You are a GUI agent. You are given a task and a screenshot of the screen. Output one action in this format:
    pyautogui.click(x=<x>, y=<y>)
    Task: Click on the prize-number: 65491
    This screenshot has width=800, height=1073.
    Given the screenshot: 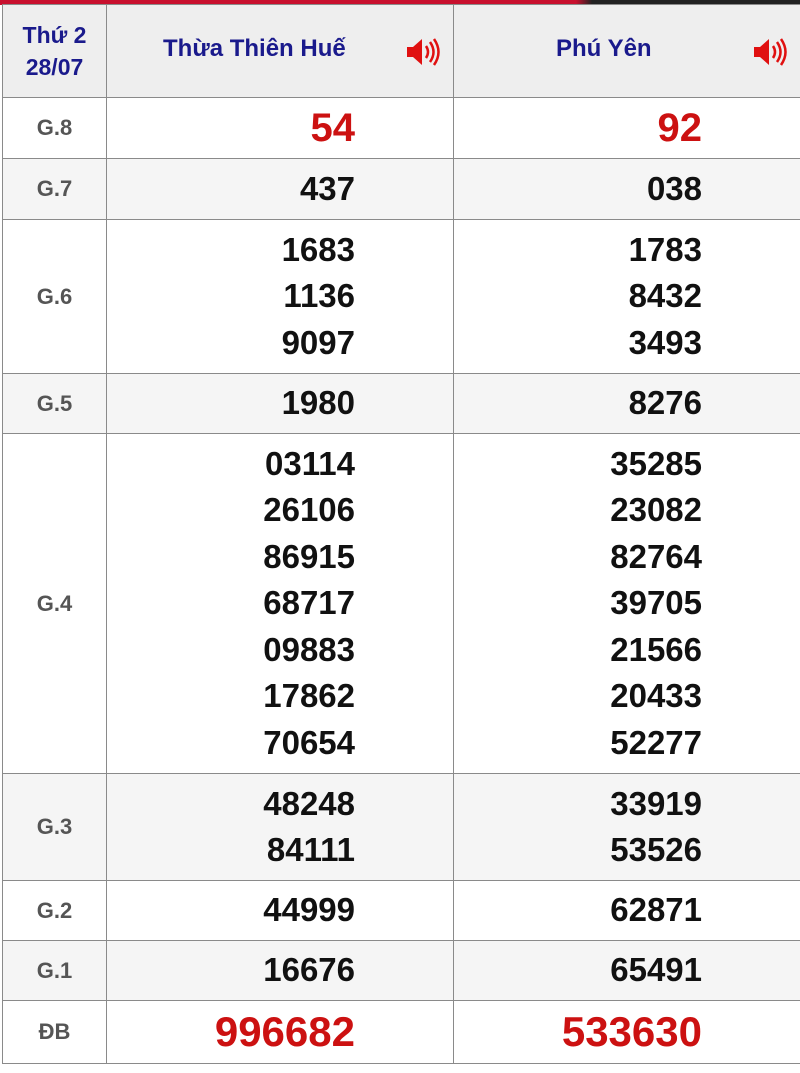 What is the action you would take?
    pyautogui.click(x=656, y=970)
    